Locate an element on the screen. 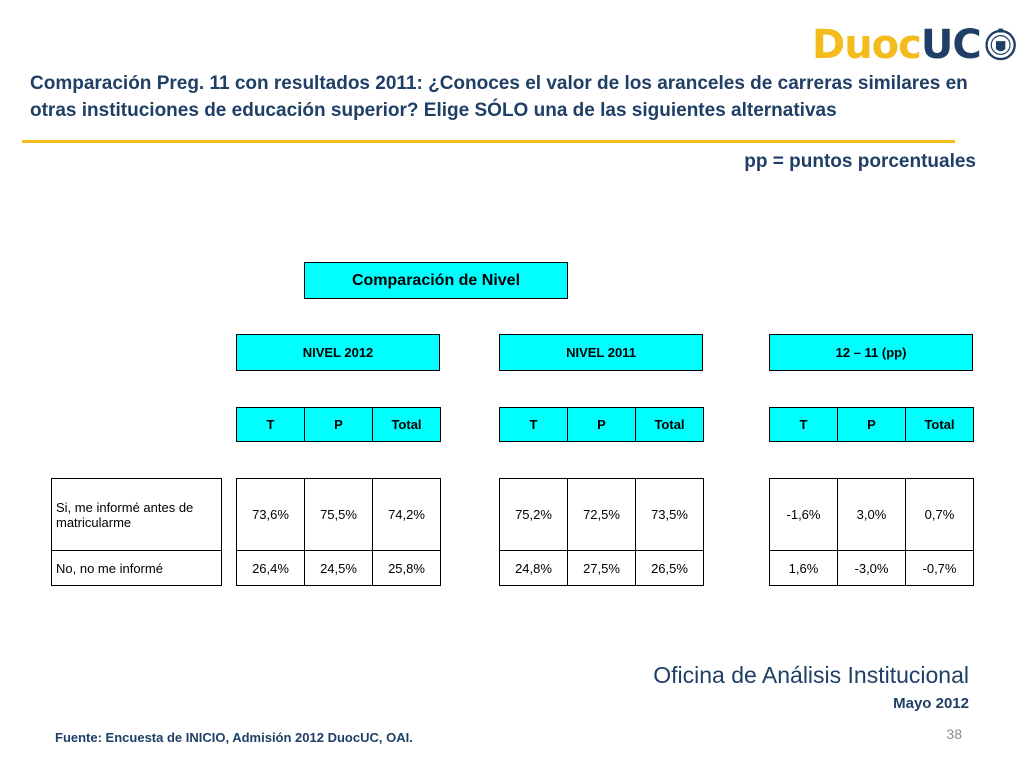 The width and height of the screenshot is (1024, 768). group-title-2012: NIVEL 2012 is located at coordinates (338, 352).